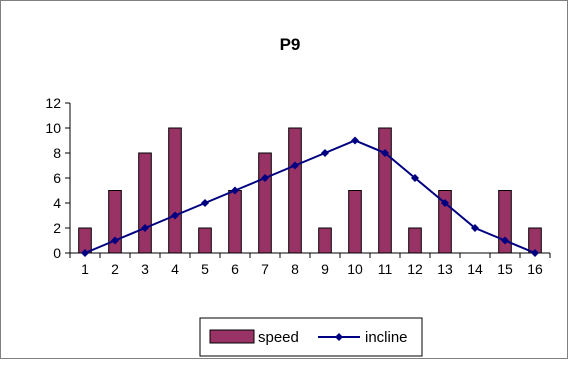 Image resolution: width=569 pixels, height=365 pixels. Describe the element at coordinates (290, 44) in the screenshot. I see `chart-title: P9` at that location.